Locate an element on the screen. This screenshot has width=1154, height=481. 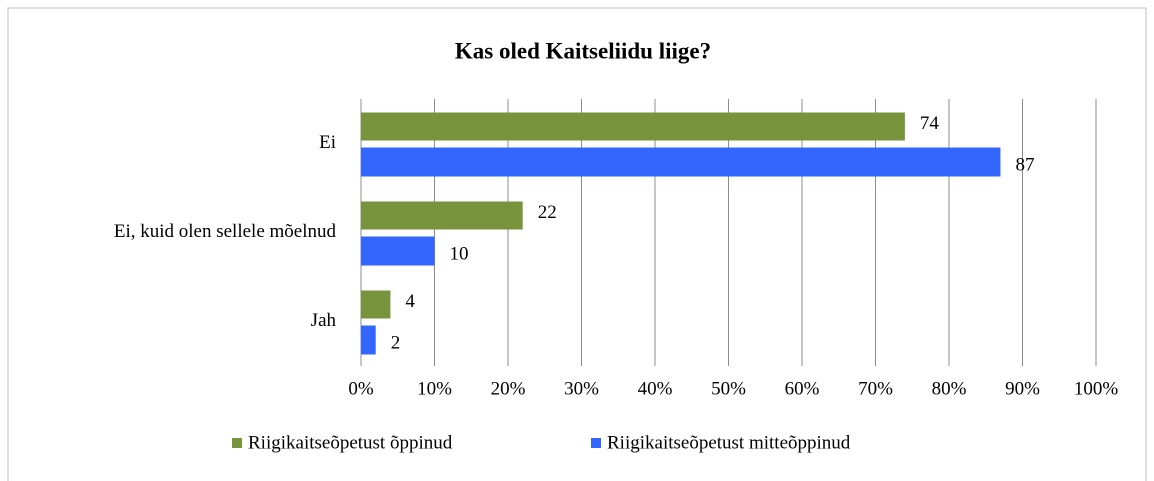
chart-title: Kas oled Kaitseliidu liige? is located at coordinates (583, 50).